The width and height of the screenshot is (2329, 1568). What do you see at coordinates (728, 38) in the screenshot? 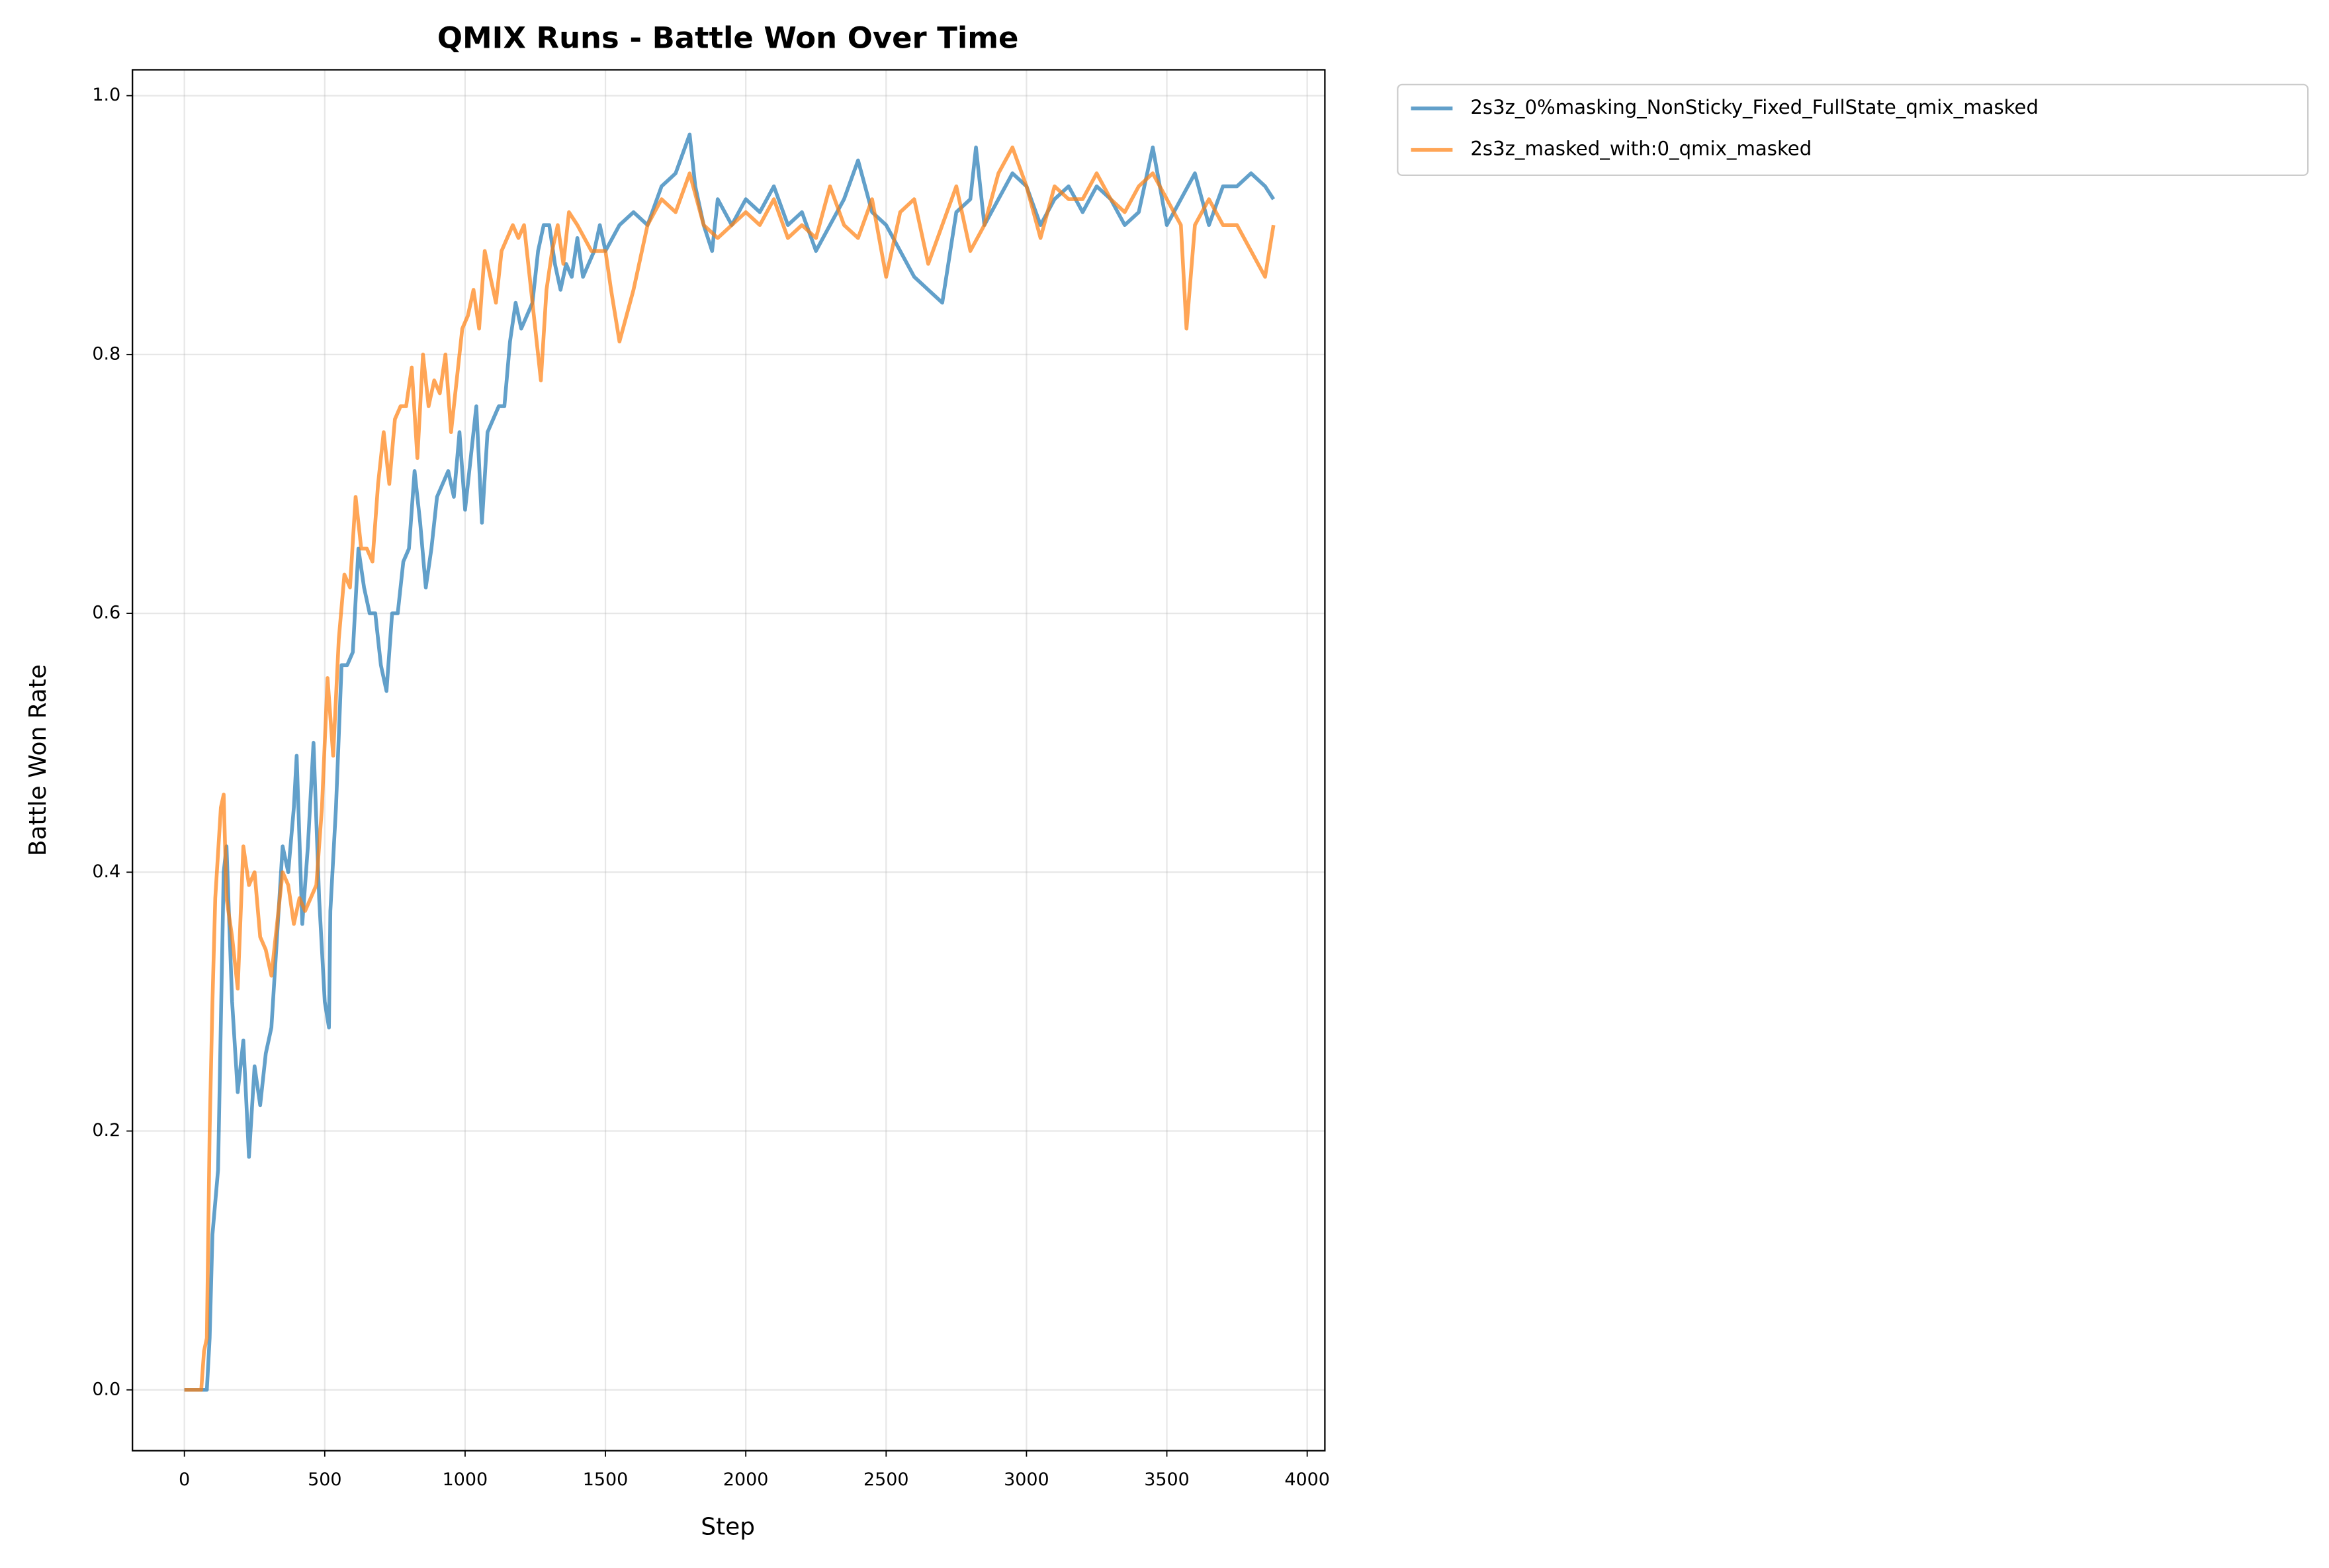
I see `chart-title: QMIX Runs - Battle Won Over Time` at bounding box center [728, 38].